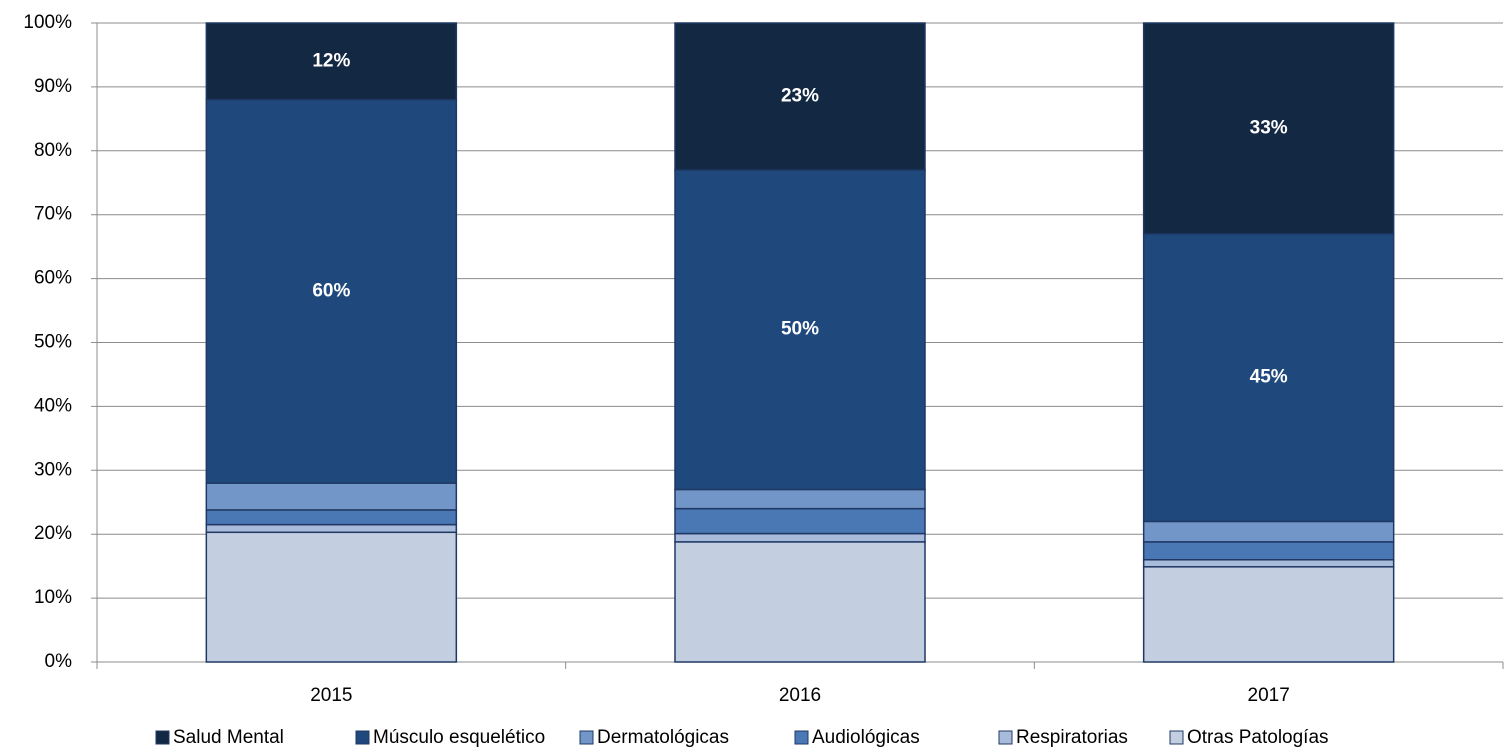 The width and height of the screenshot is (1506, 752). Describe the element at coordinates (866, 737) in the screenshot. I see `legend-label: Audiológicas` at that location.